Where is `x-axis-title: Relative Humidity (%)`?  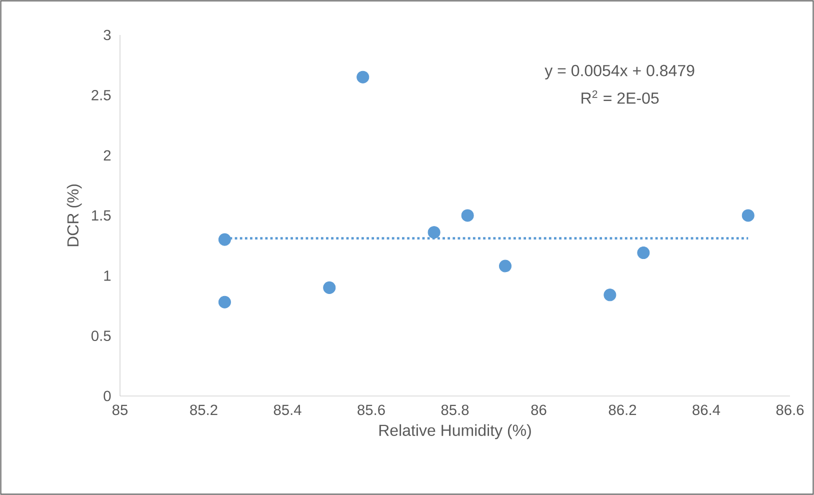
x-axis-title: Relative Humidity (%) is located at coordinates (455, 432).